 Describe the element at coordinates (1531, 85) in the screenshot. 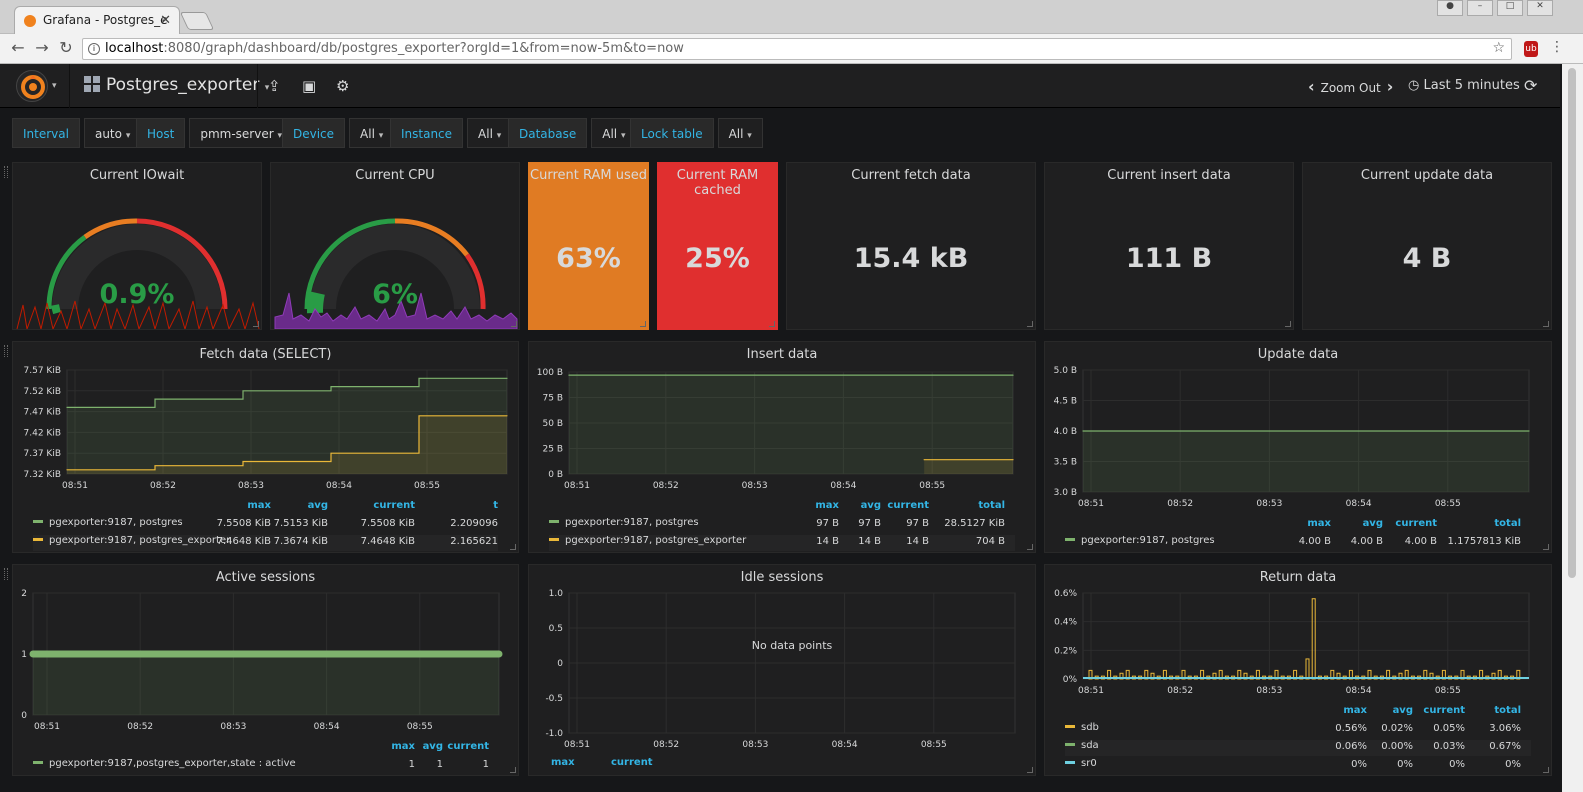

I see `refresh-icon: ⟳` at that location.